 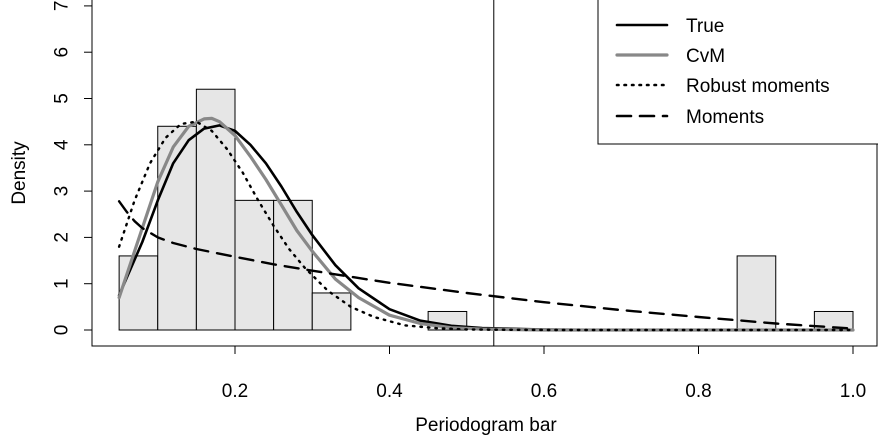 I want to click on x-axis-label: Periodogram bar, so click(x=486, y=425).